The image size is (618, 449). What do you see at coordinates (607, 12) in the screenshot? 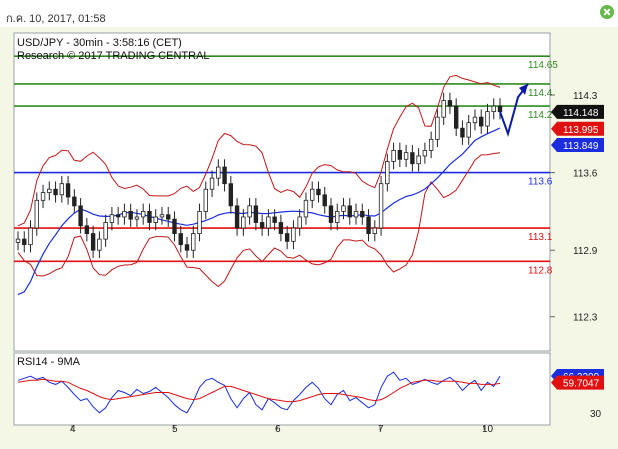
I see `close-icon` at bounding box center [607, 12].